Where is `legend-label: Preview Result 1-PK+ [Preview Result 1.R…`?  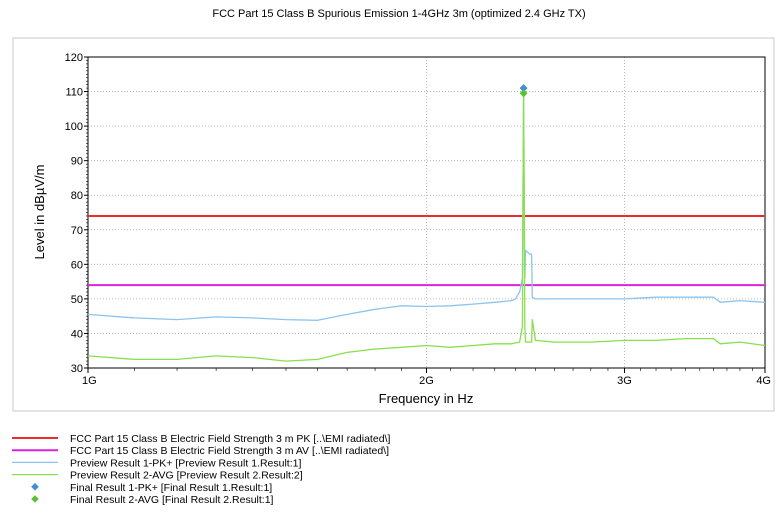 legend-label: Preview Result 1-PK+ [Preview Result 1.R… is located at coordinates (185, 463).